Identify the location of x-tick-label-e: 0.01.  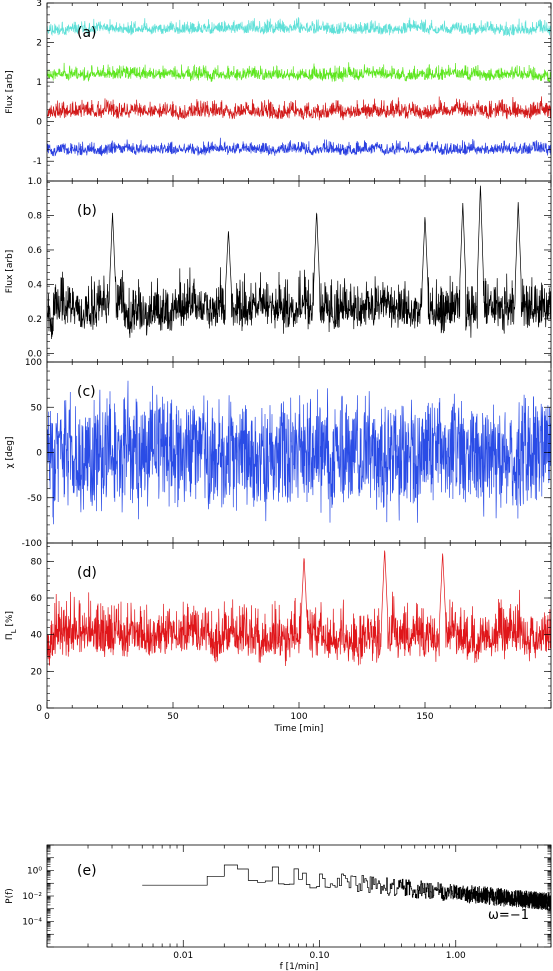
(183, 956).